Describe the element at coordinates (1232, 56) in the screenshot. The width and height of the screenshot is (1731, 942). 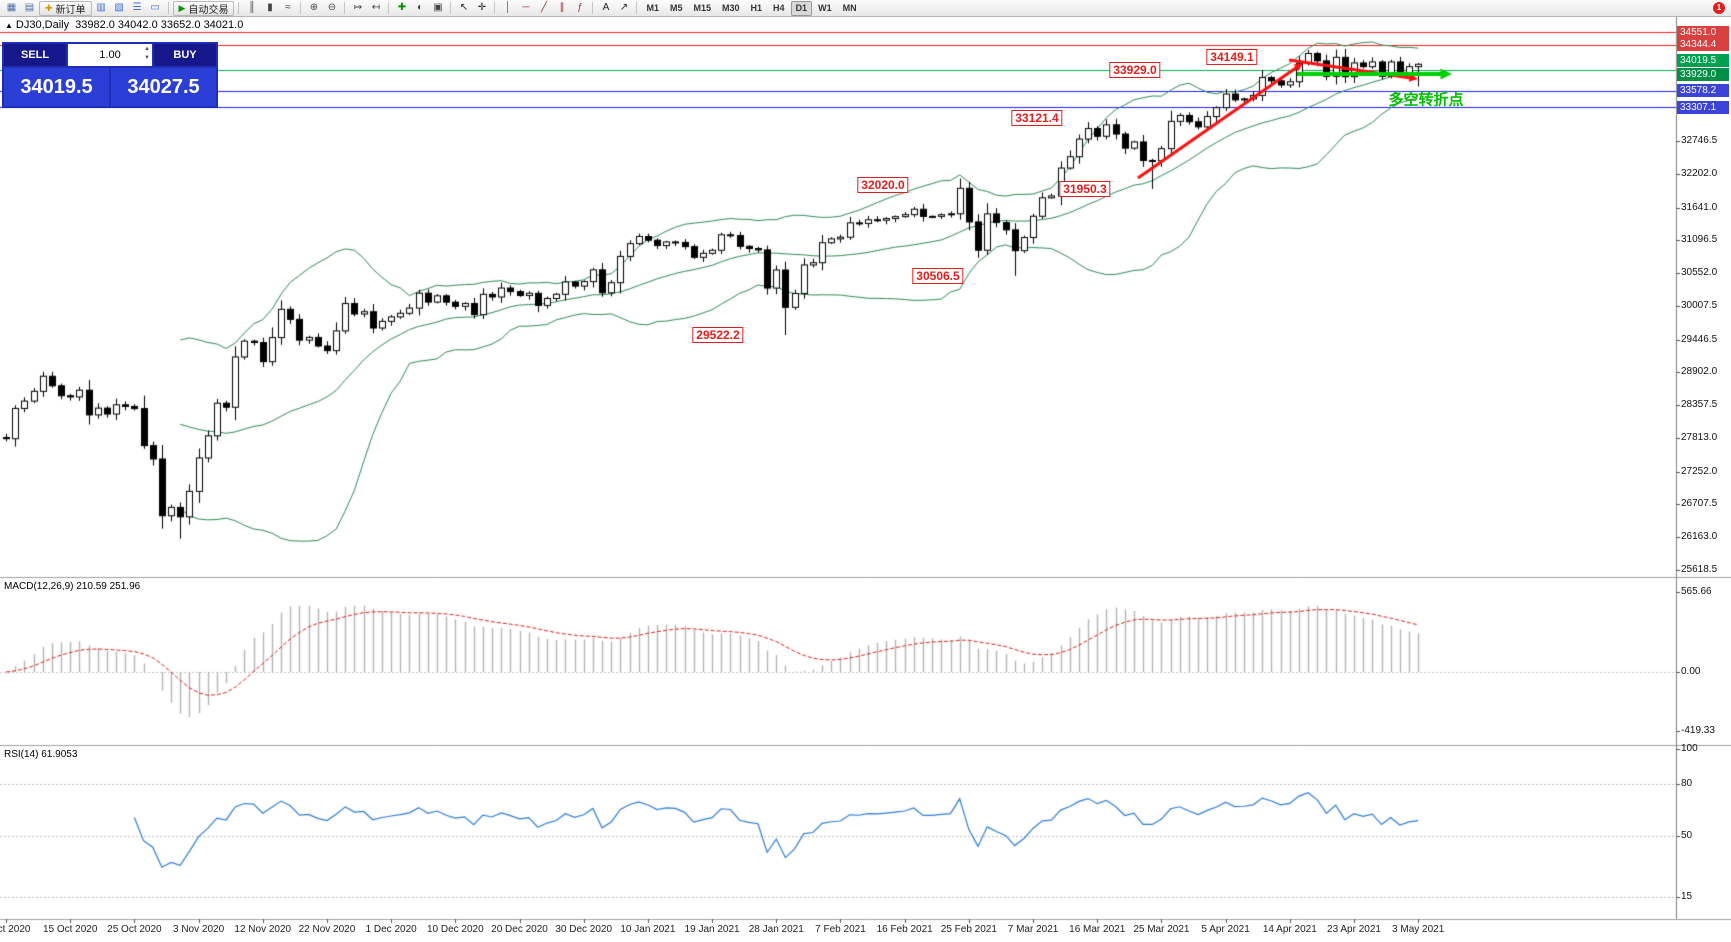
I see `price-callout-label: 34149.1` at that location.